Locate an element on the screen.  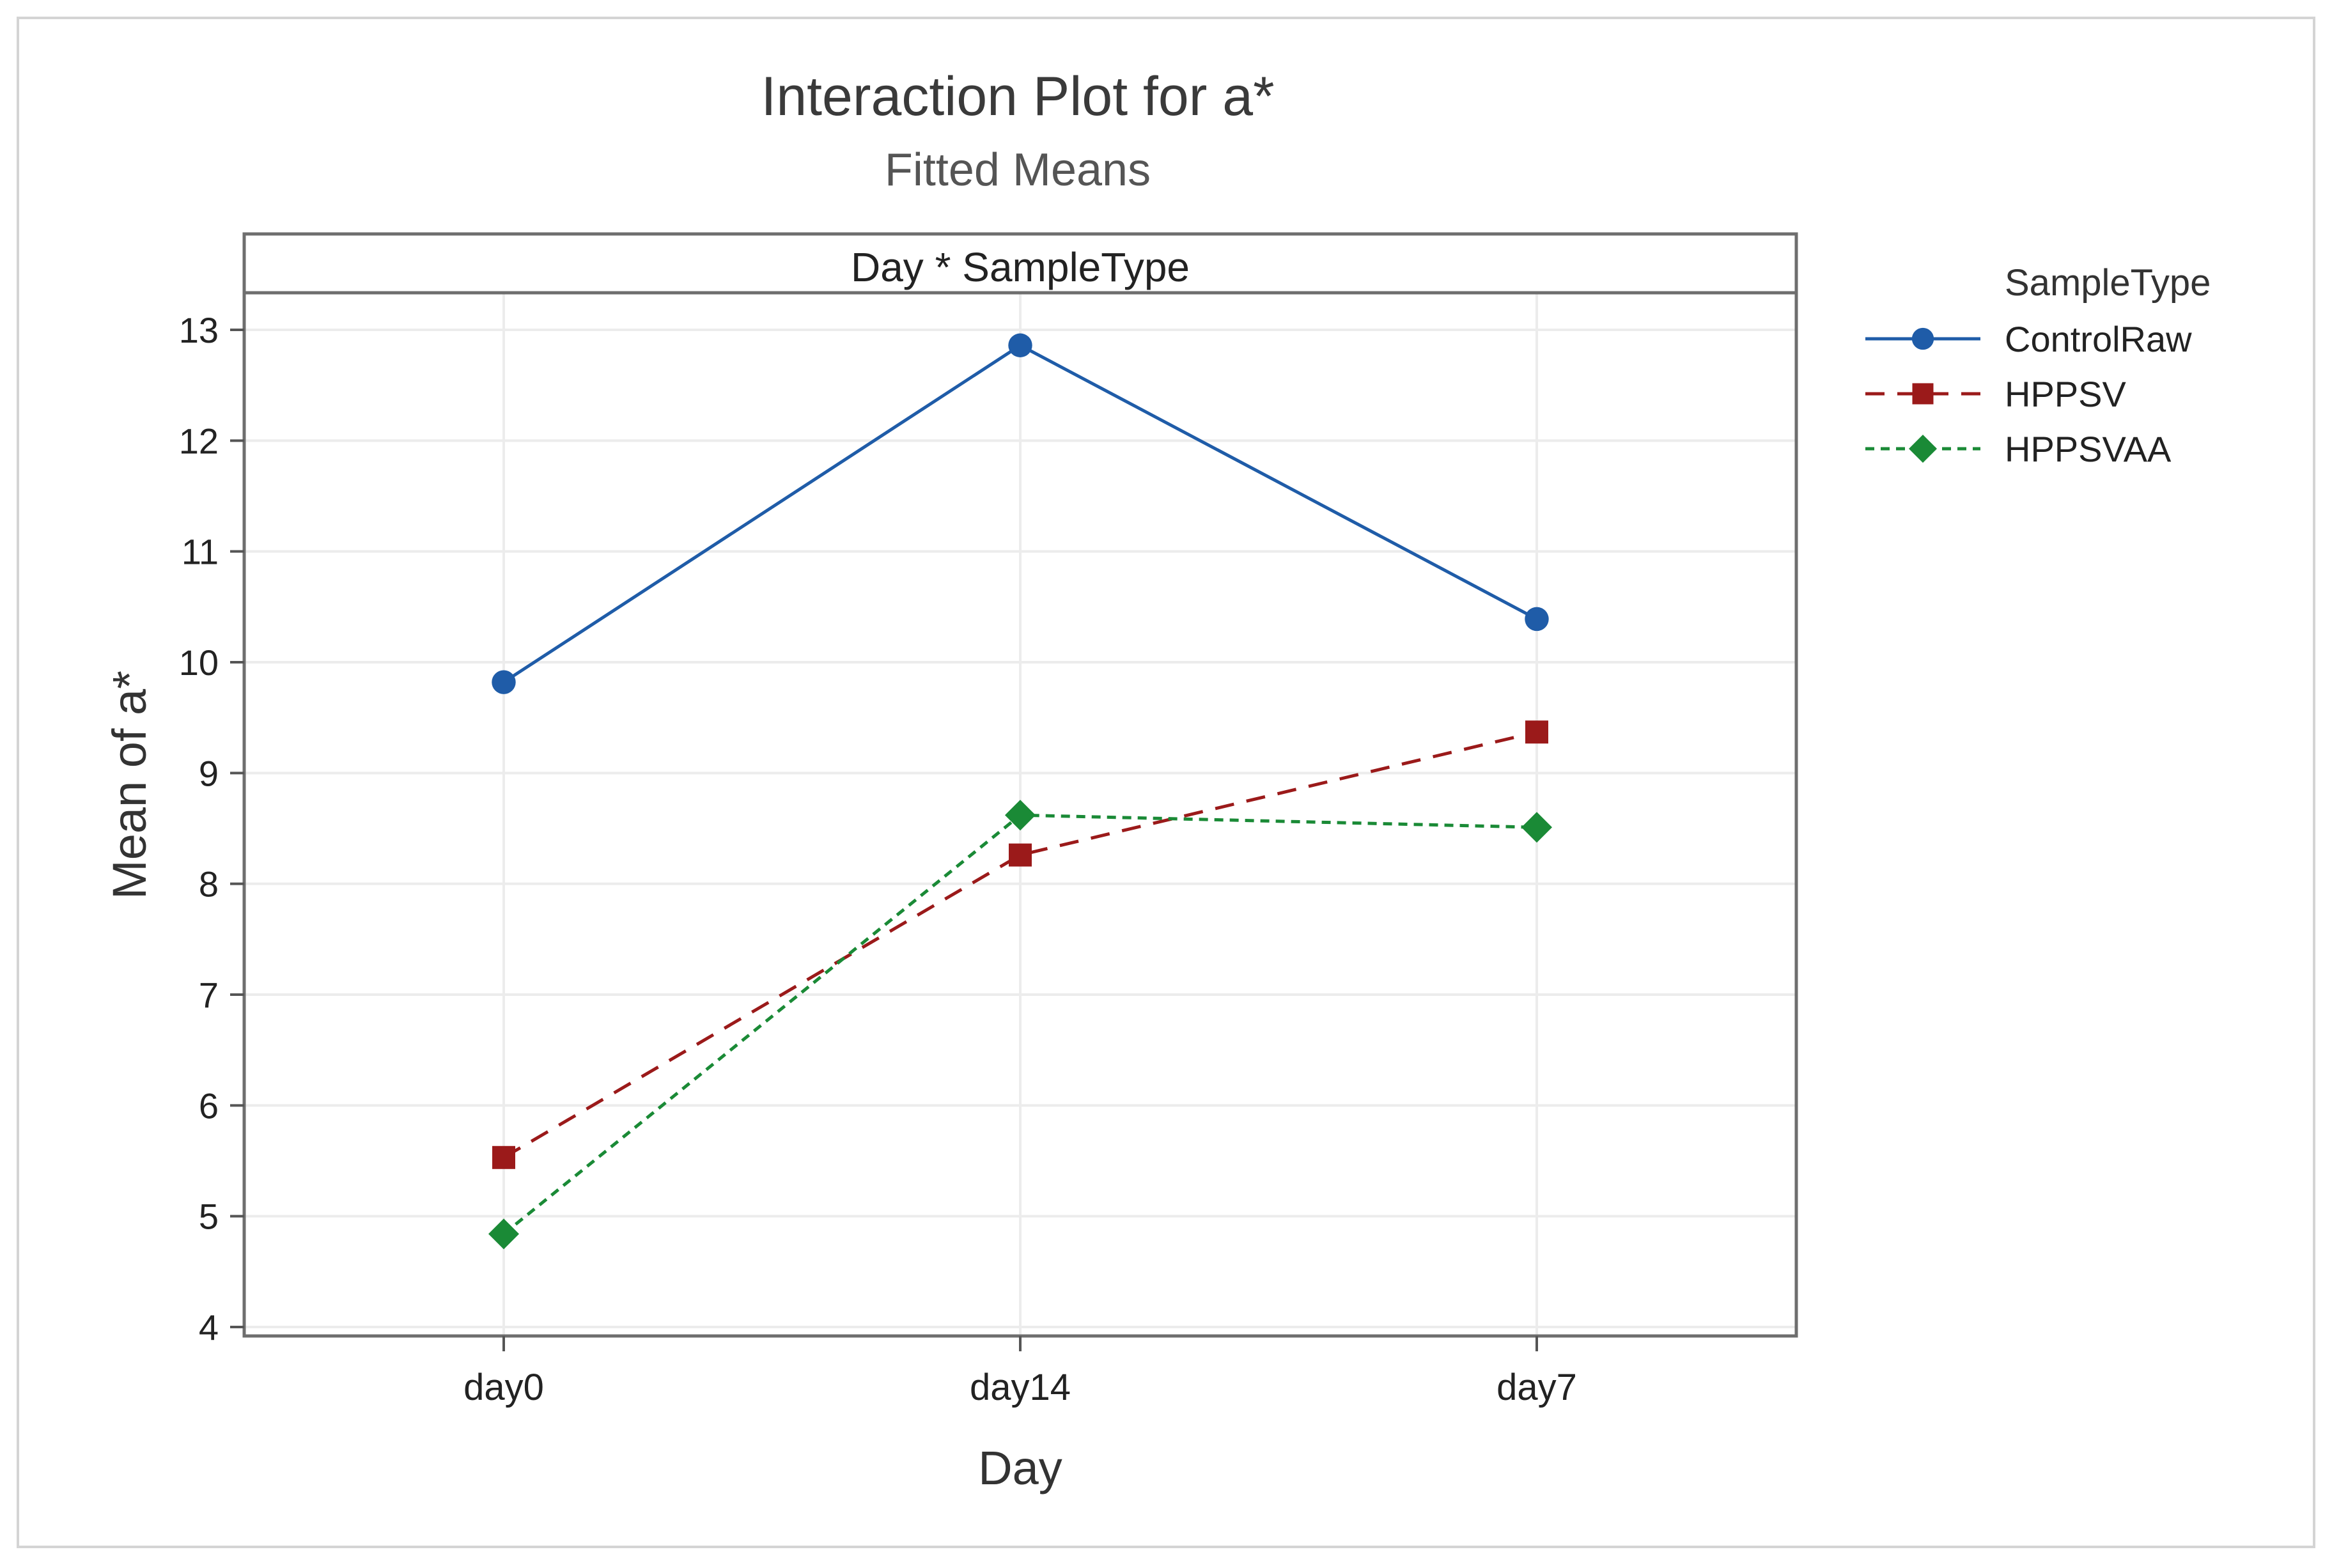
x-tick-label: day0 is located at coordinates (503, 1387).